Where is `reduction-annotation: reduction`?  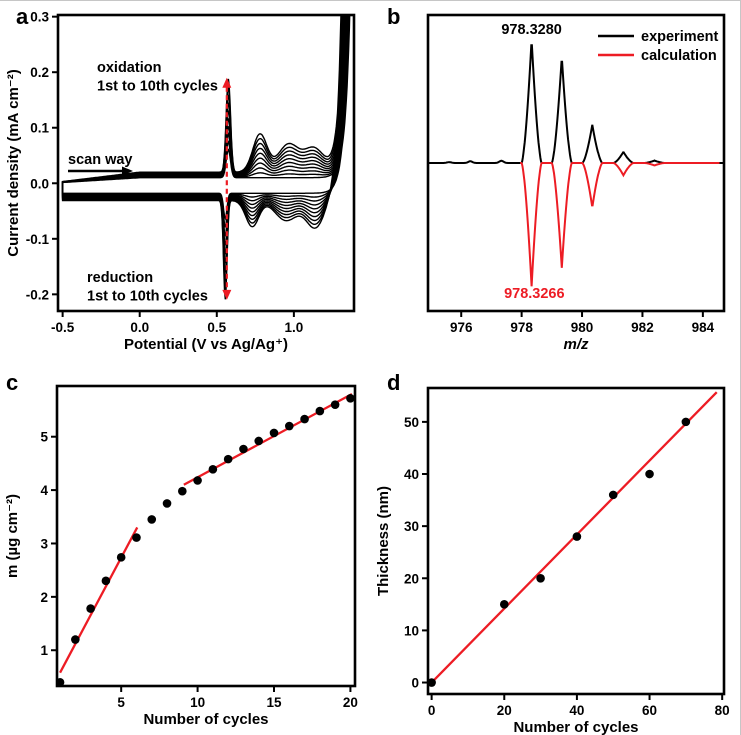 reduction-annotation: reduction is located at coordinates (120, 278).